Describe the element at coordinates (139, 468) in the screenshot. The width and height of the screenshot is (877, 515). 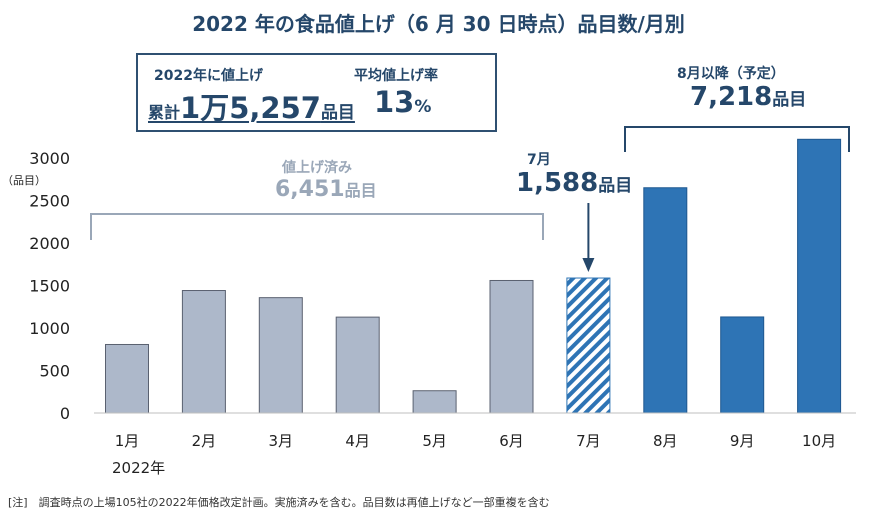
I see `year-label: 2022年` at that location.